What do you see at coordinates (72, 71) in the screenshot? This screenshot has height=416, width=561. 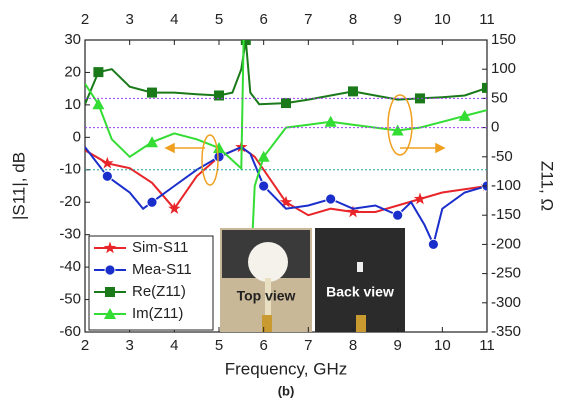 I see `y-tick-label: 20` at bounding box center [72, 71].